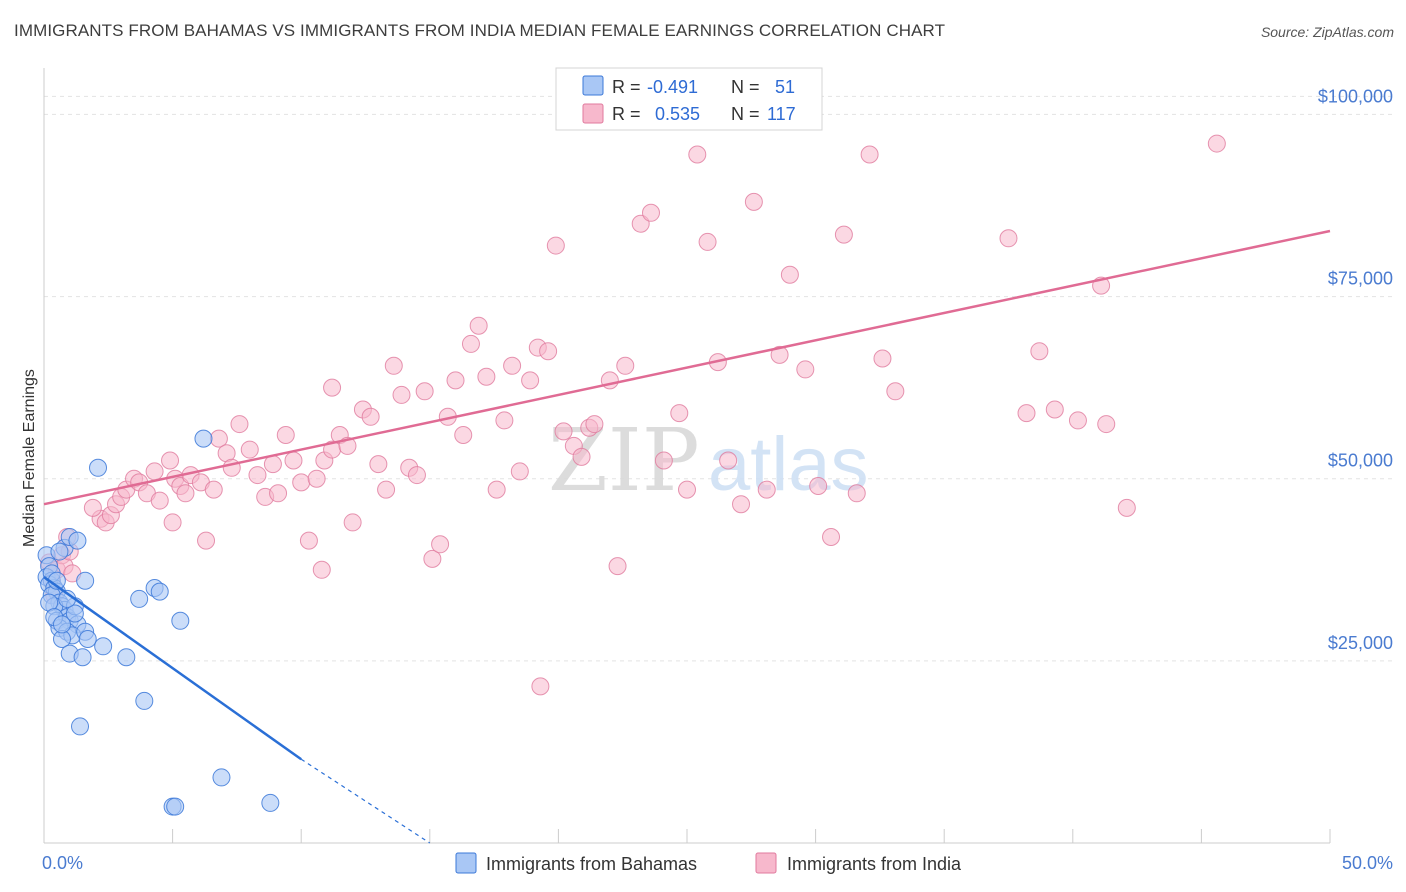 The width and height of the screenshot is (1406, 892). What do you see at coordinates (1360, 461) in the screenshot?
I see `y-tick-label: $50,000` at bounding box center [1360, 461].